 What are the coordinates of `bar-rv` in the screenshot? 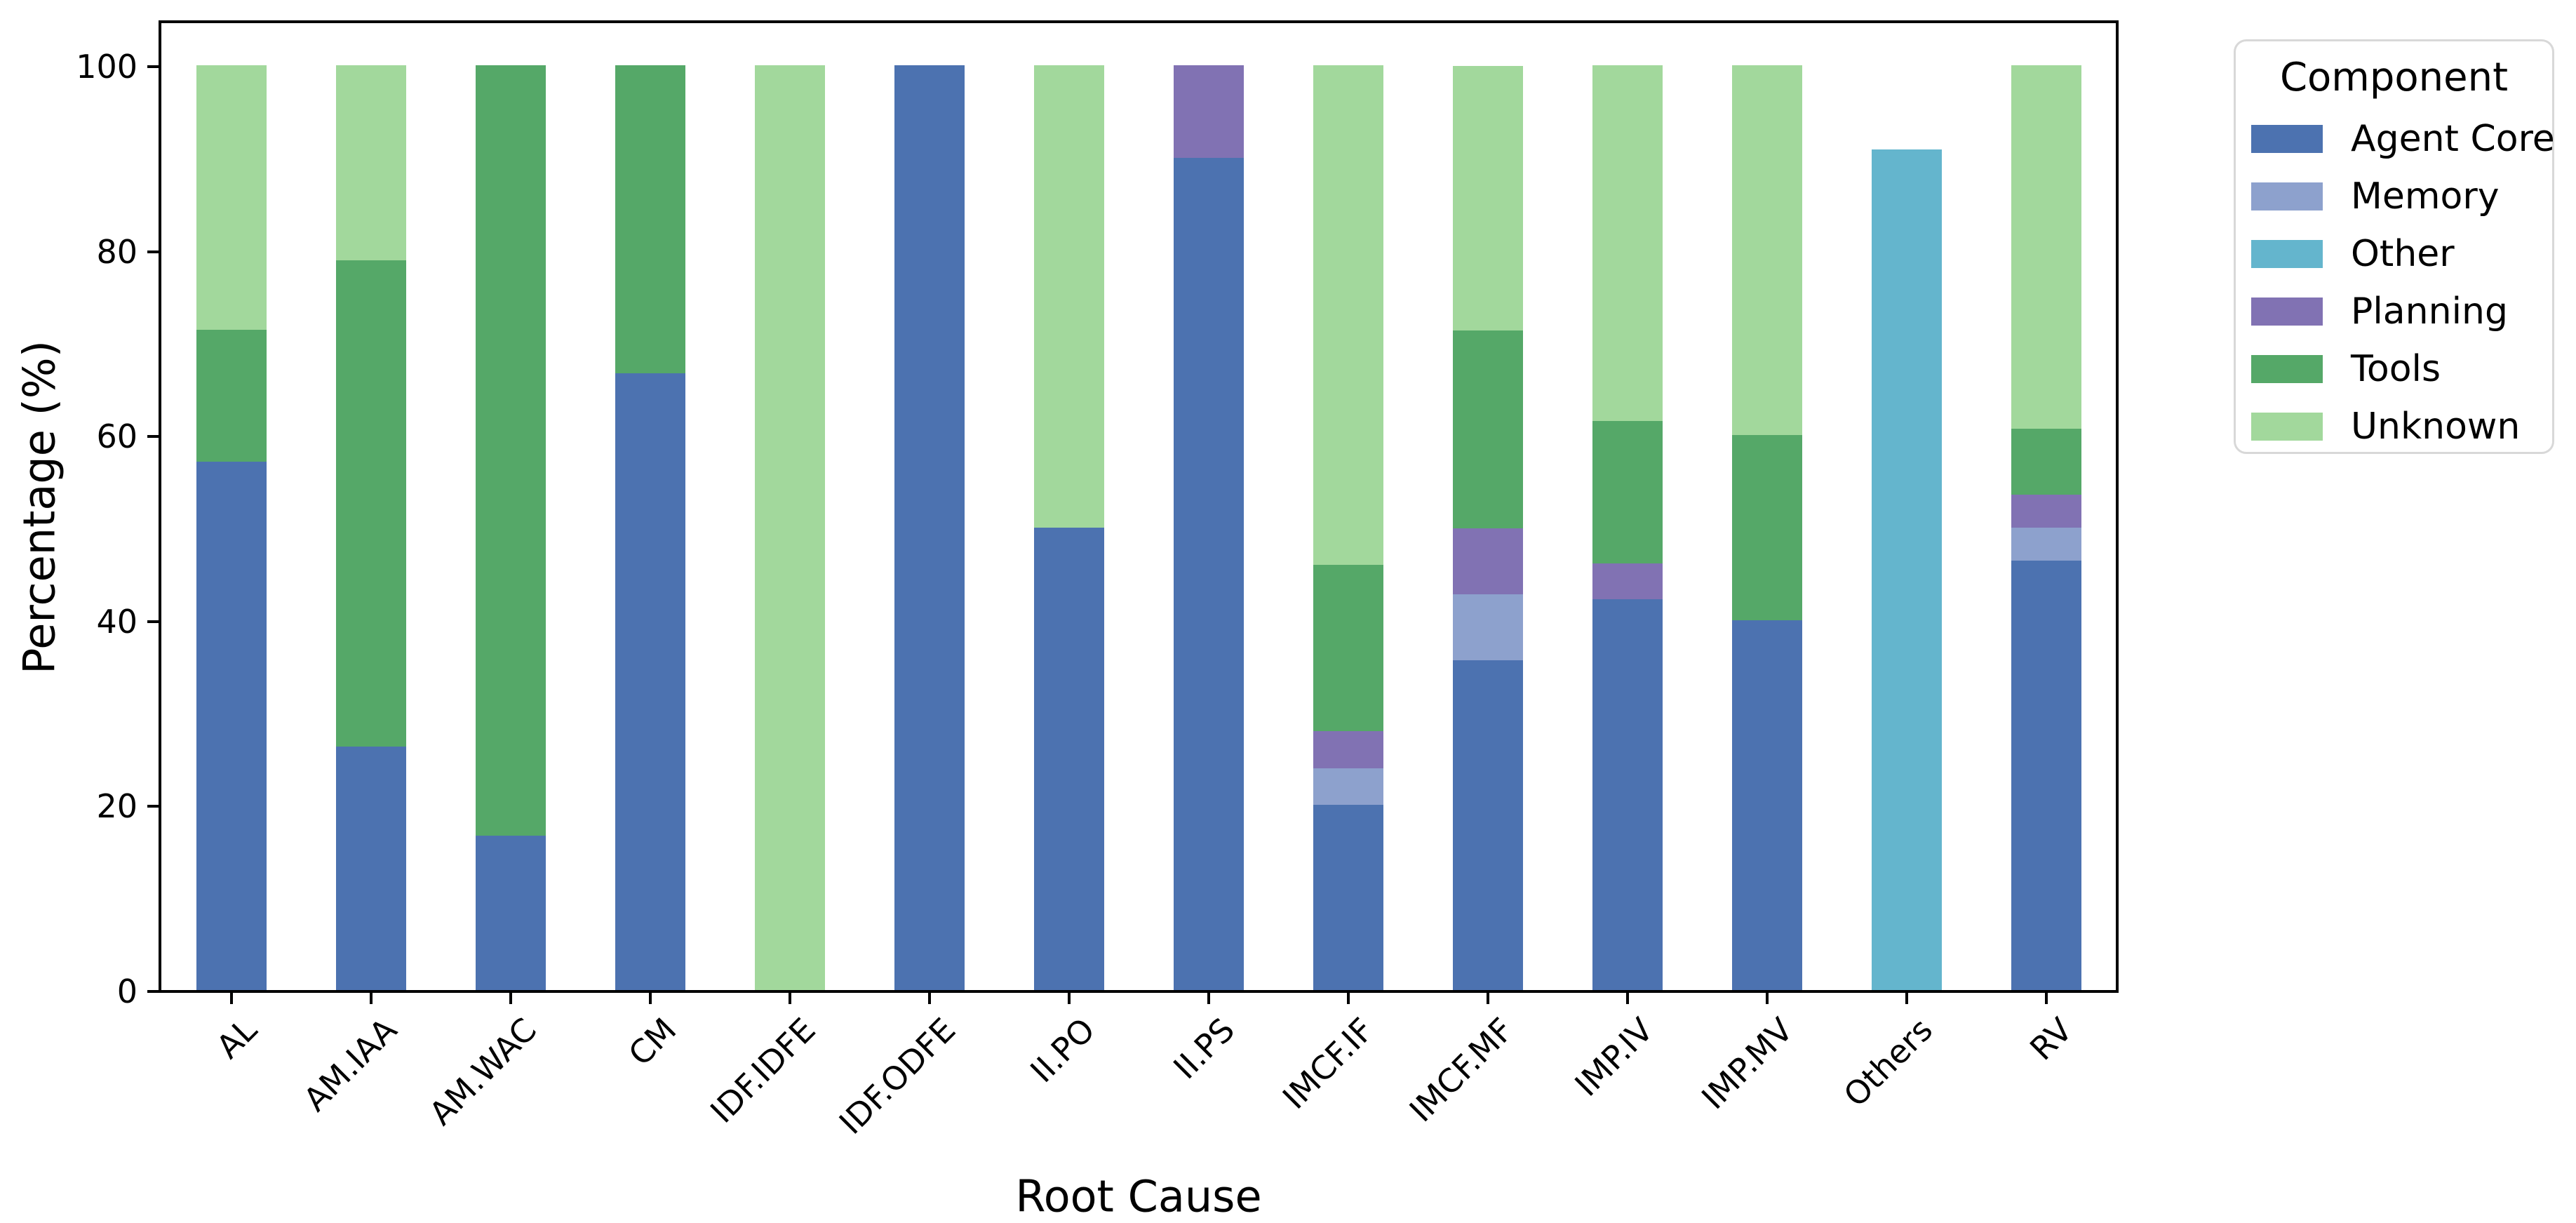 It's located at (2046, 527).